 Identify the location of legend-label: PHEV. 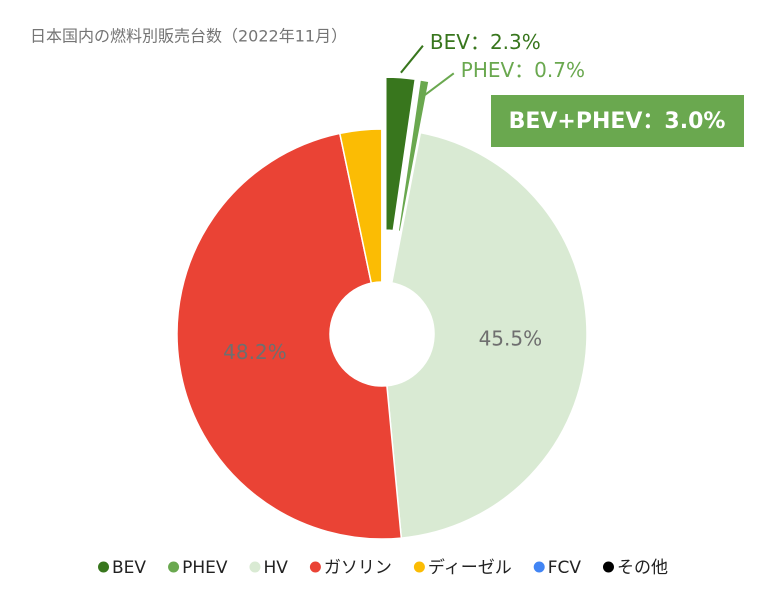
(205, 568).